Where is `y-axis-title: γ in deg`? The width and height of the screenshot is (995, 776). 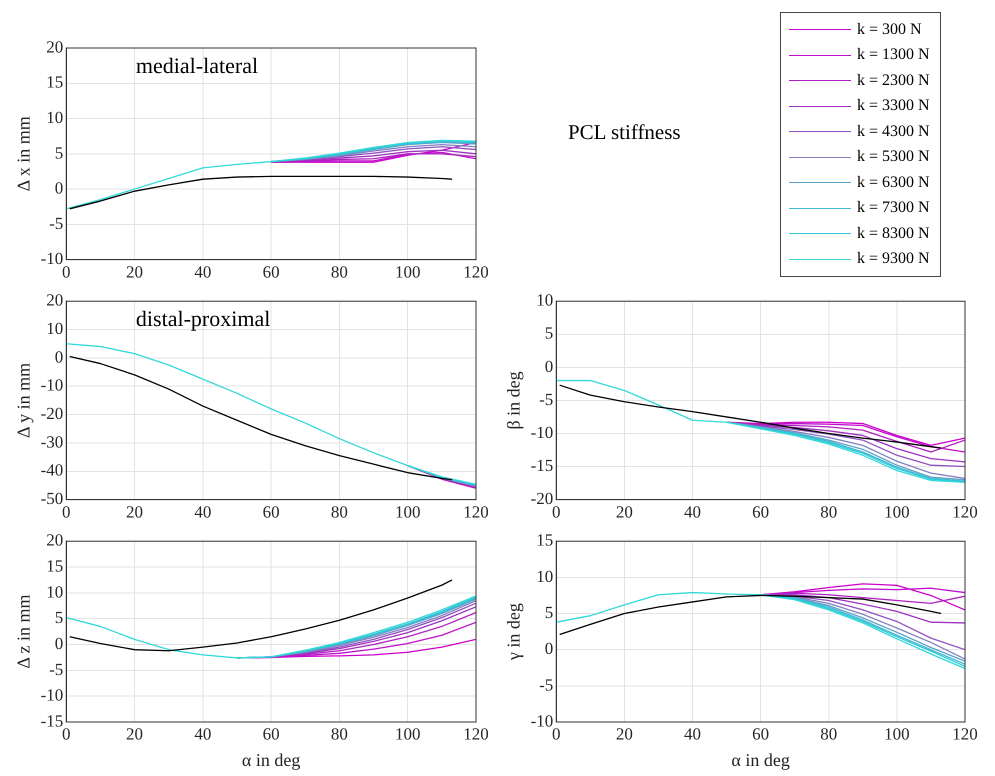 y-axis-title: γ in deg is located at coordinates (514, 632).